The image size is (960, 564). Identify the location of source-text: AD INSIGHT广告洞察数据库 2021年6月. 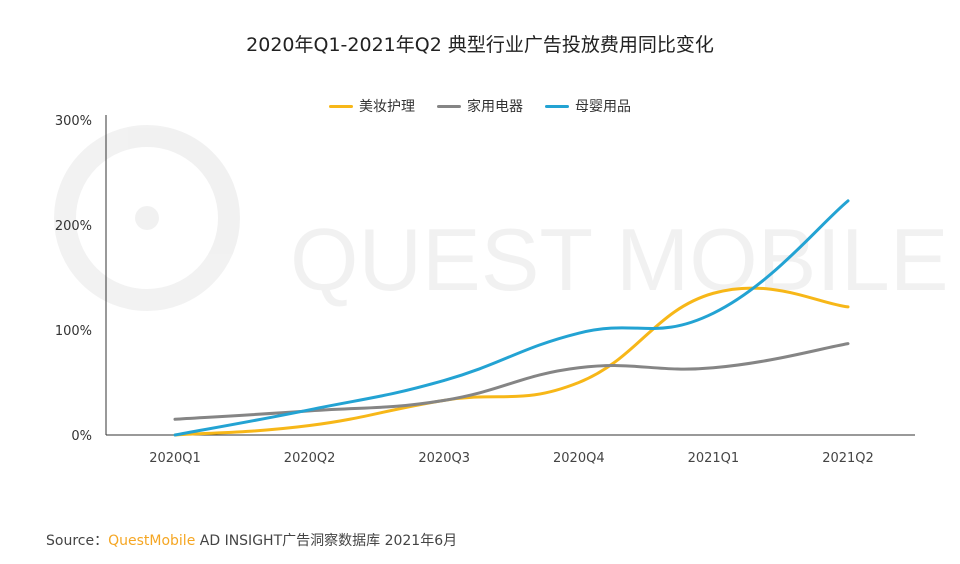
(326, 541).